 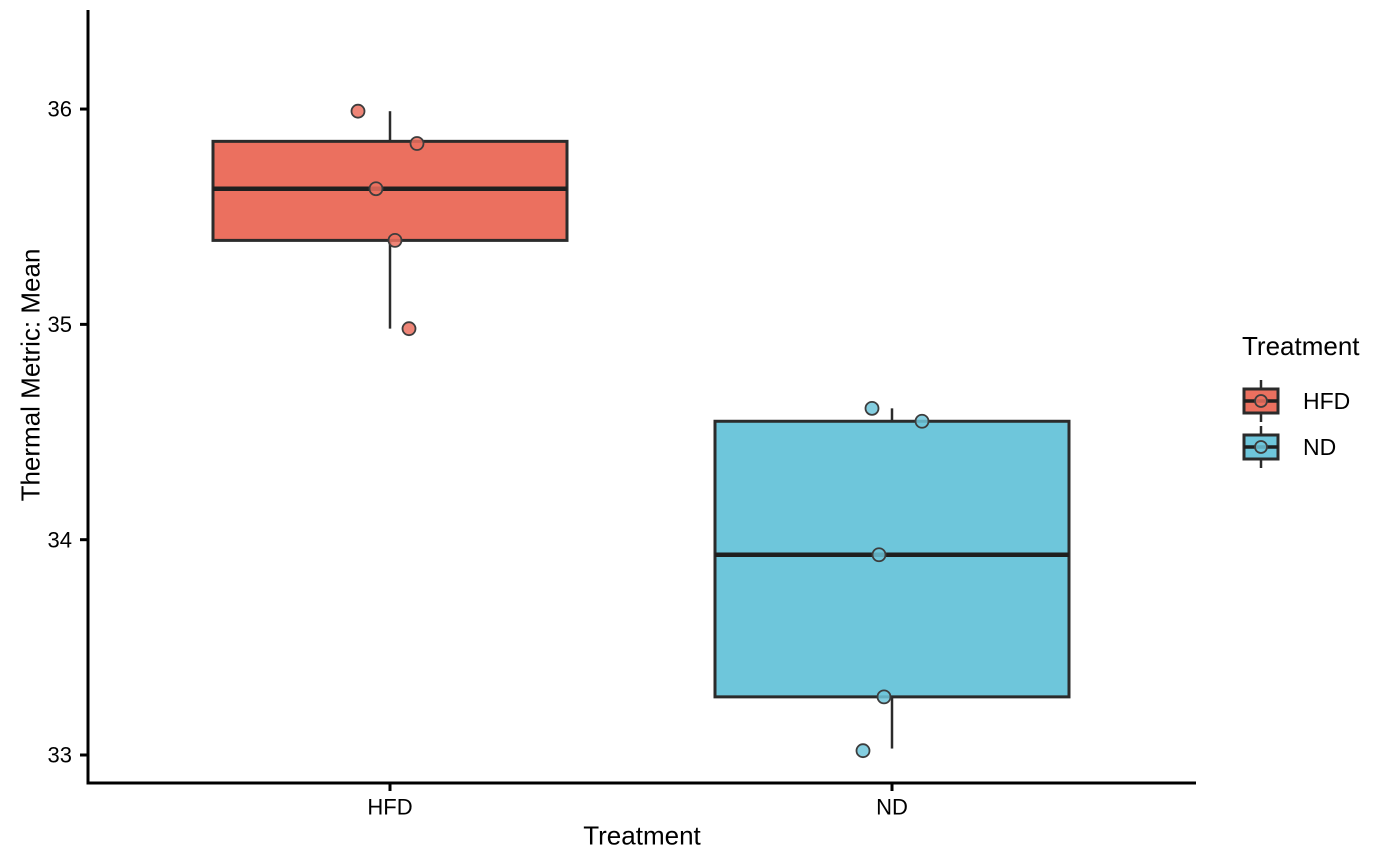 I want to click on legend-label: ND, so click(x=1320, y=446).